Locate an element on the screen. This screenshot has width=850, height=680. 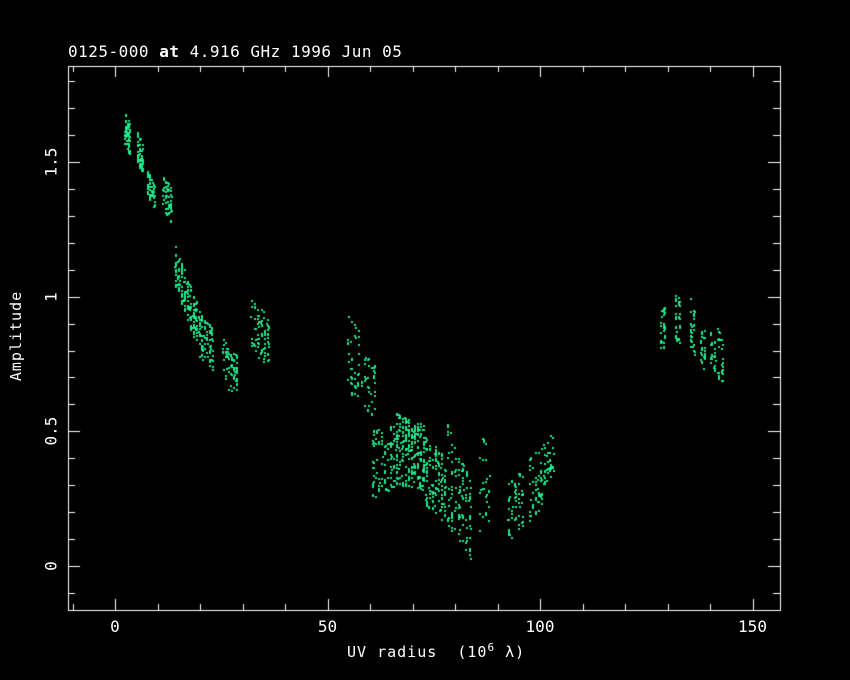
x-tick-label-0: 0 is located at coordinates (115, 626).